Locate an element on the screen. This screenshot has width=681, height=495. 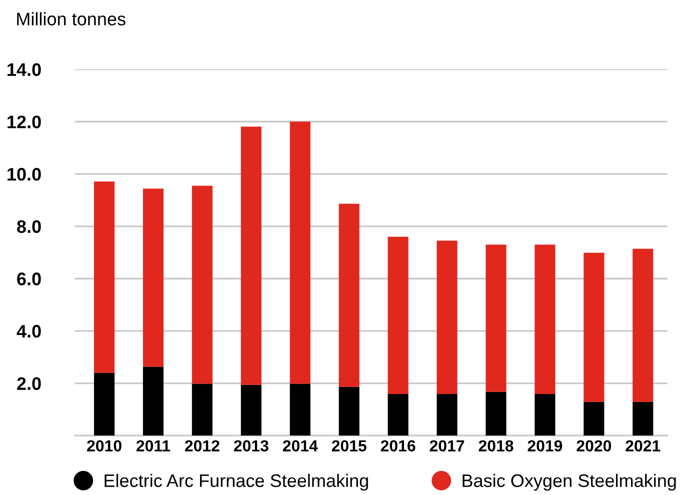
y-tick-label: 10.0 is located at coordinates (24, 174).